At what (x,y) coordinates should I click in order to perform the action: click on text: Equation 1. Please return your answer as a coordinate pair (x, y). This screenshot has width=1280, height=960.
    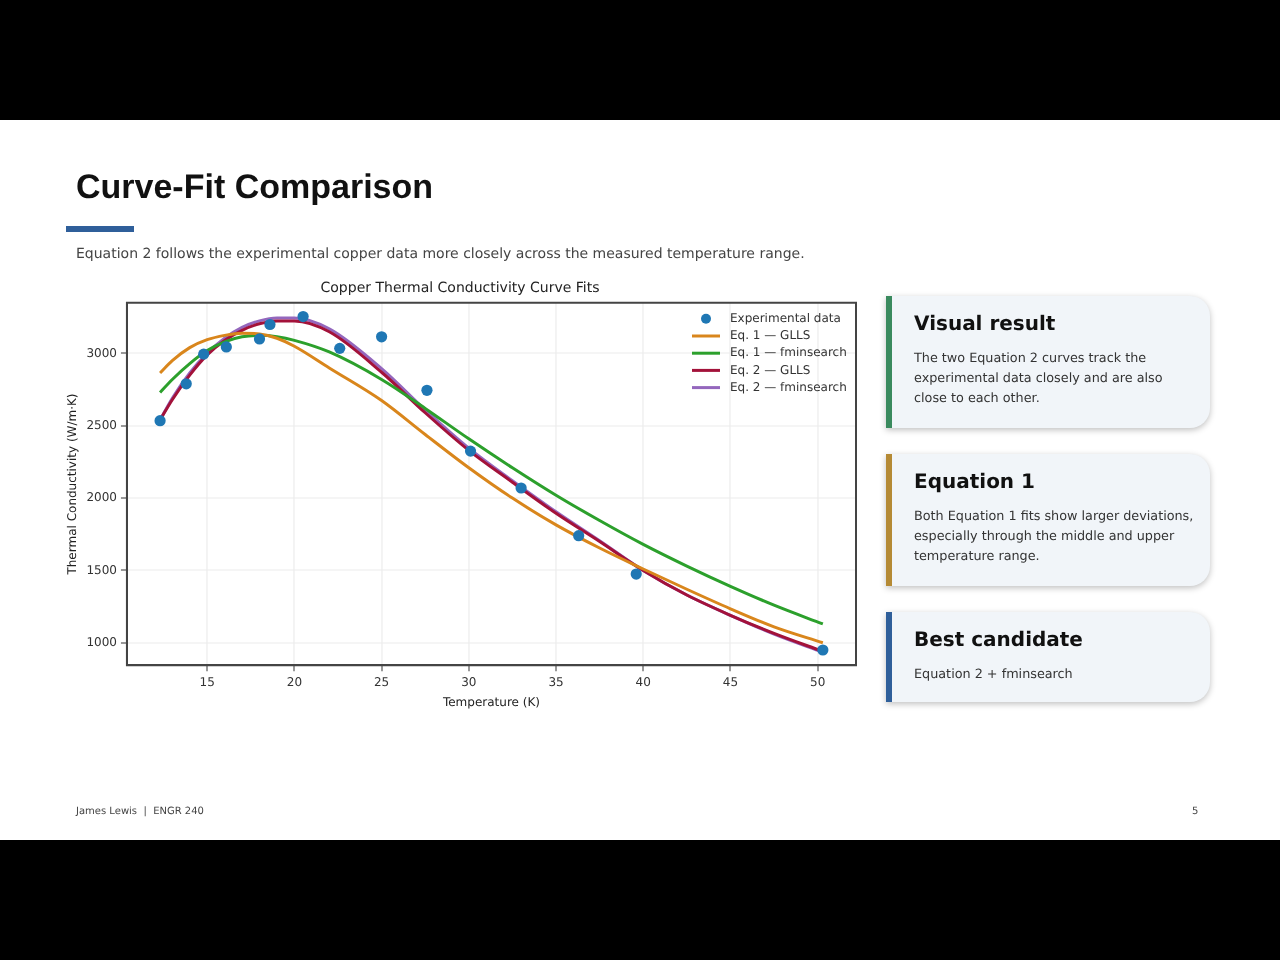
    Looking at the image, I should click on (975, 482).